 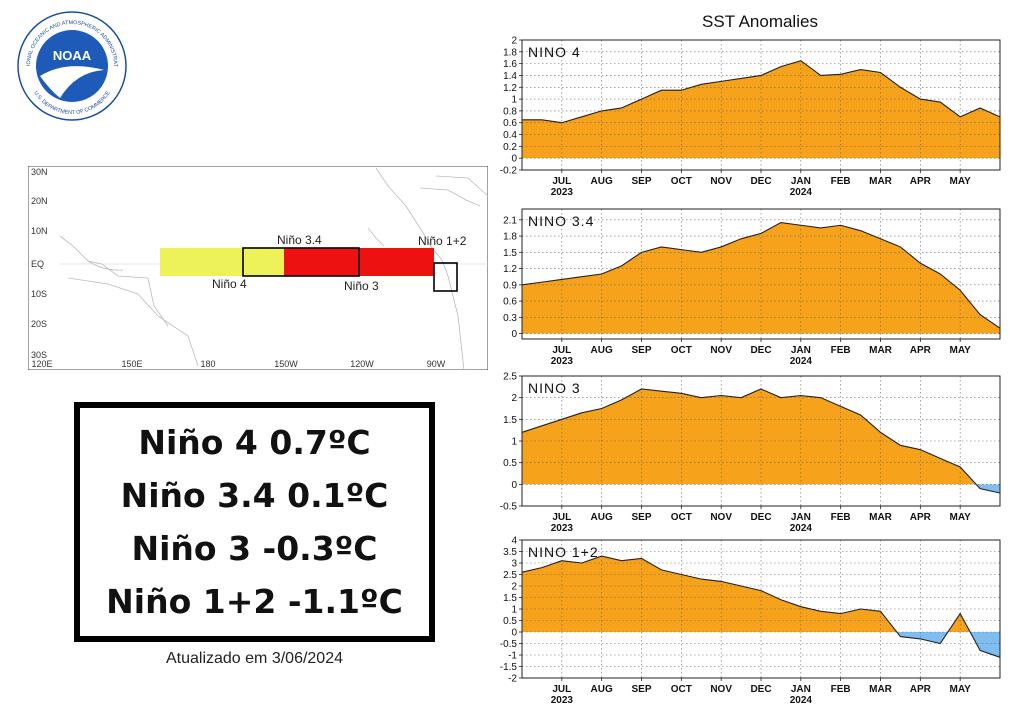 I want to click on x-tick-label: OCT, so click(x=681, y=350).